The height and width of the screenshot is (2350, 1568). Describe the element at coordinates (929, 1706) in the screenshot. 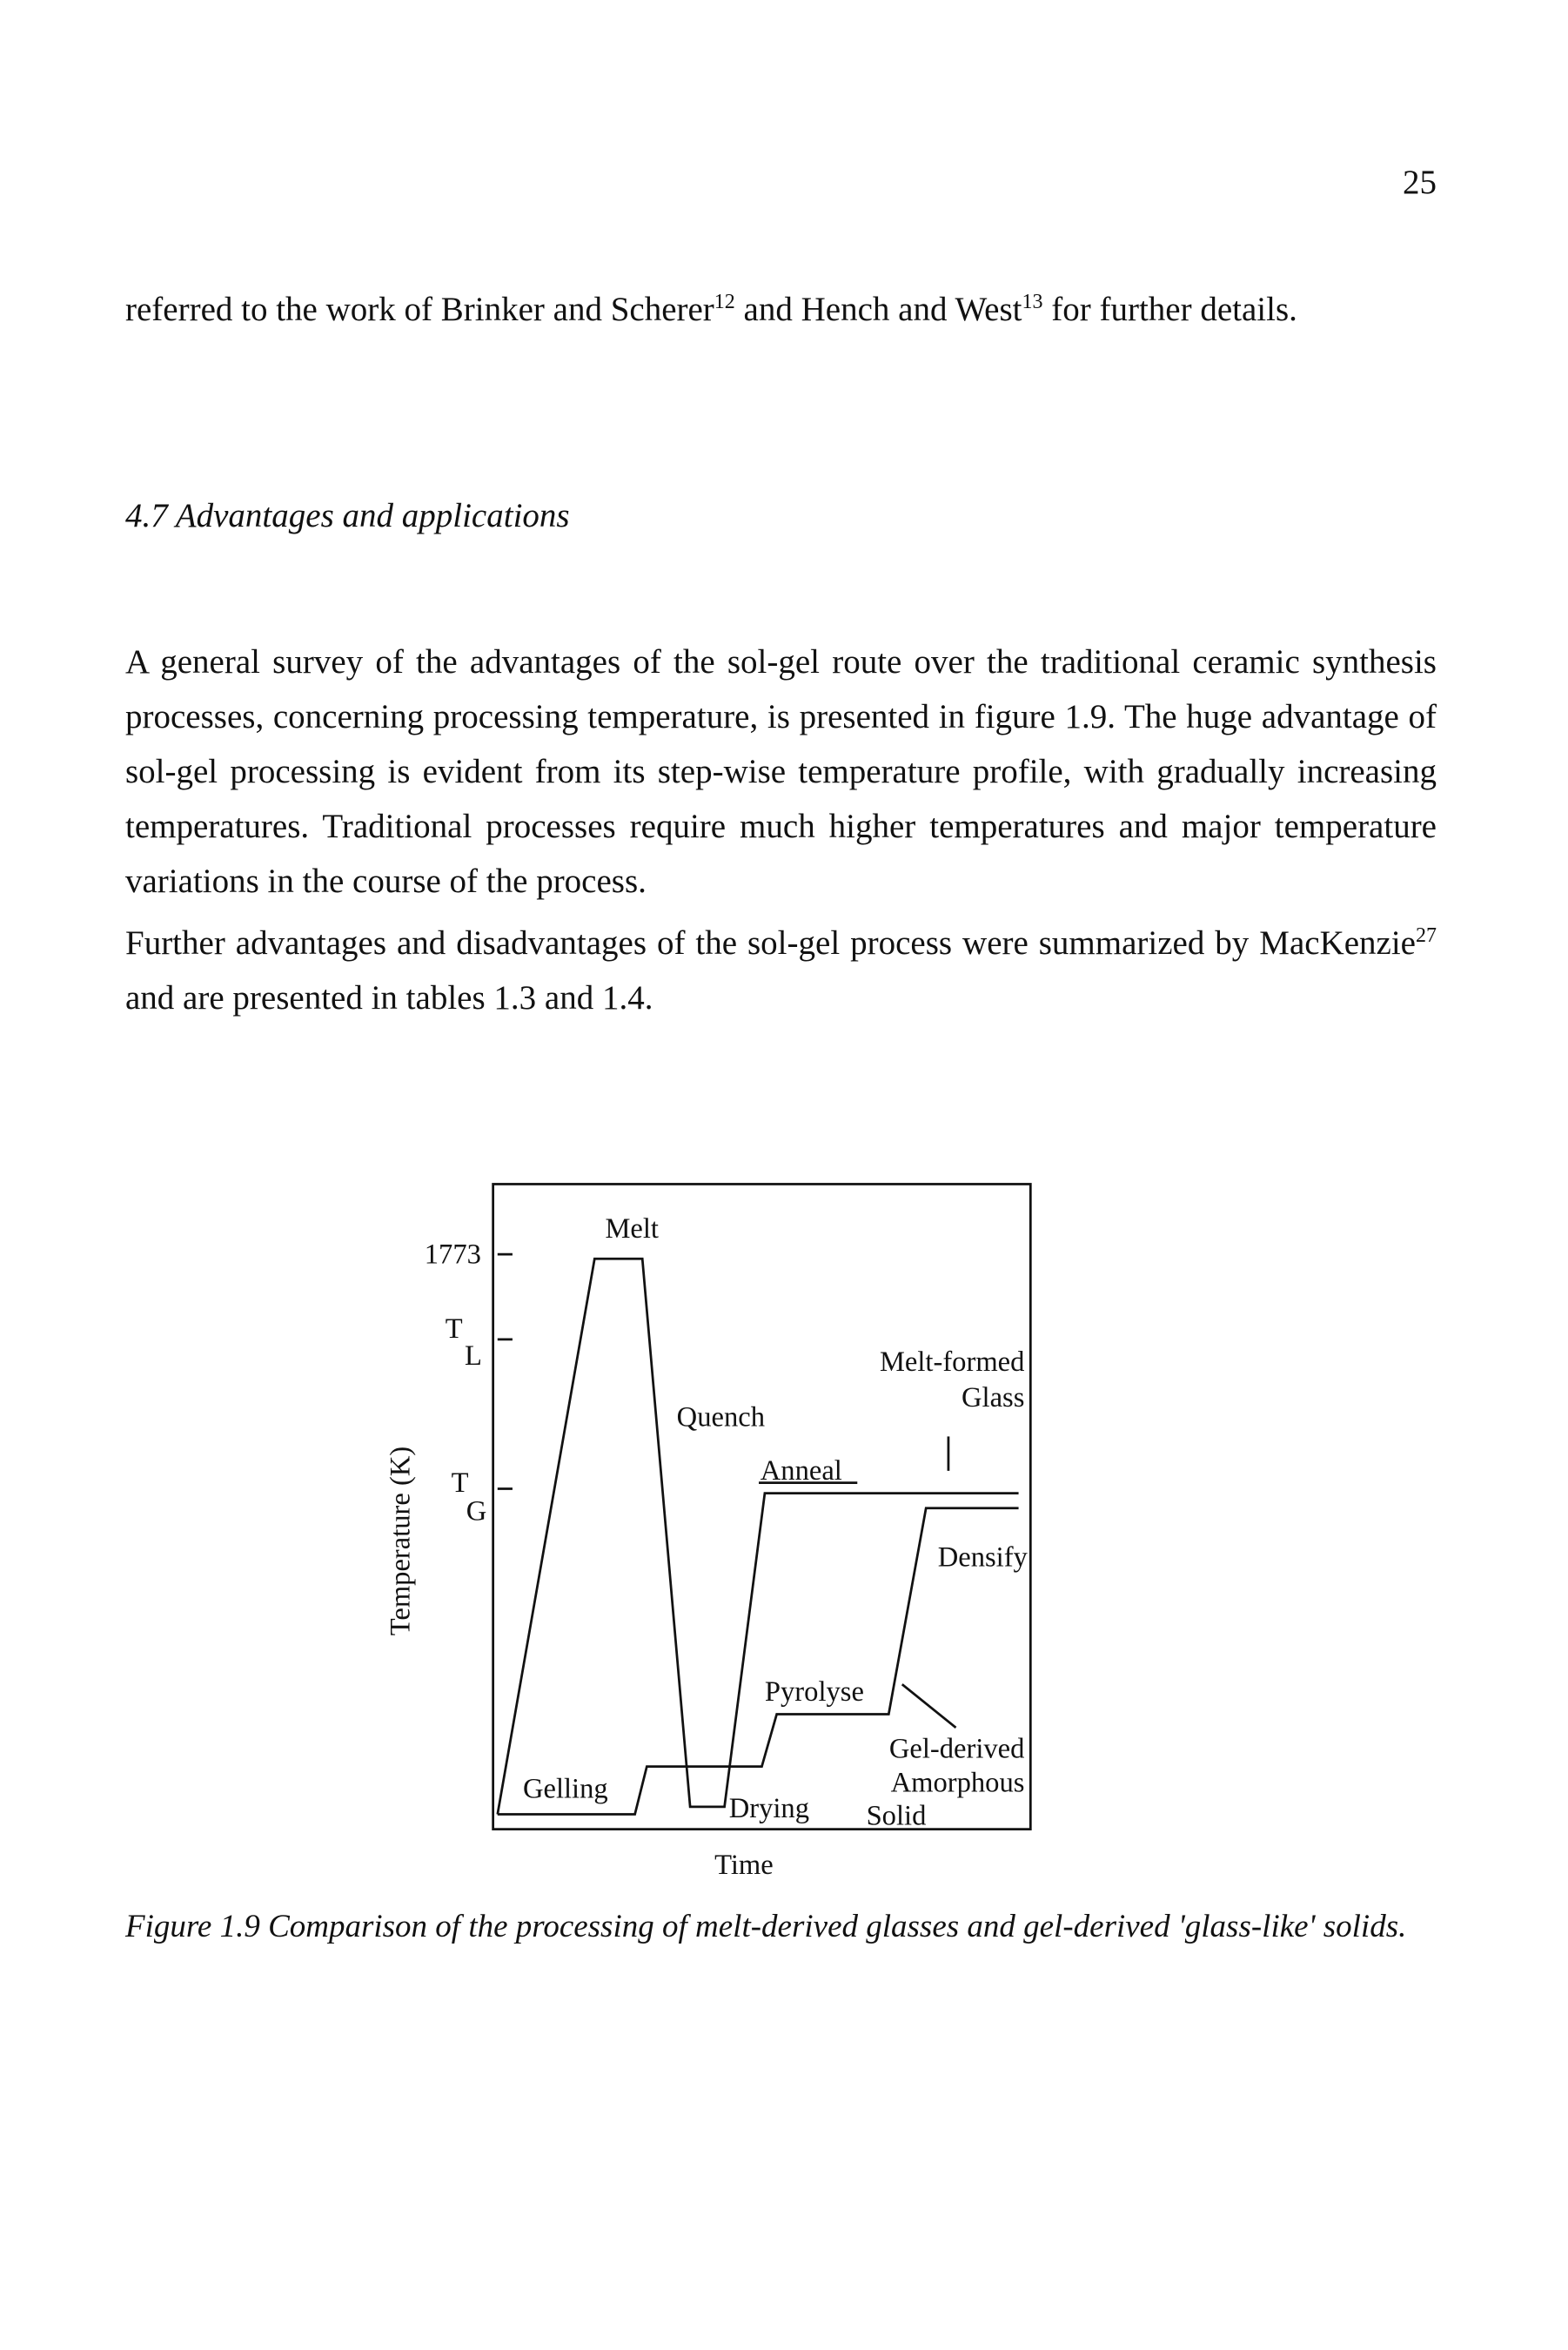

I see `pointer` at that location.